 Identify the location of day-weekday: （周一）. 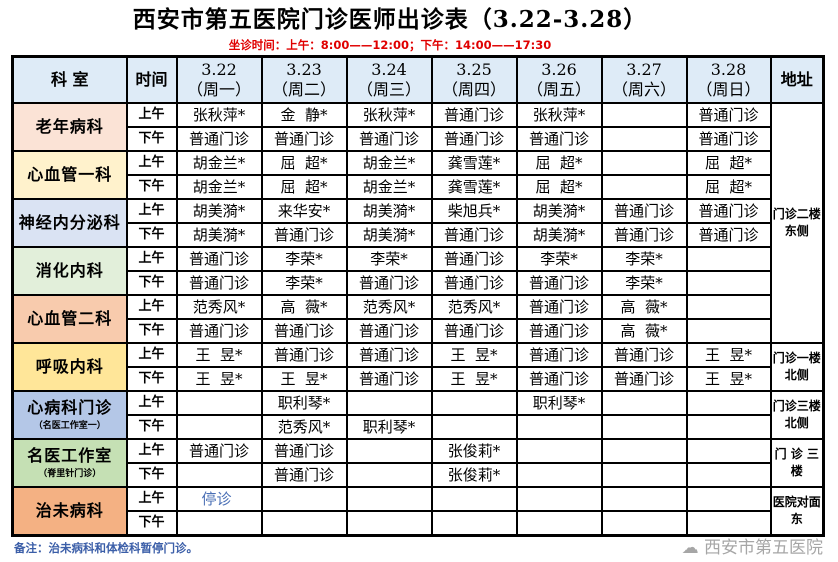
(218, 89).